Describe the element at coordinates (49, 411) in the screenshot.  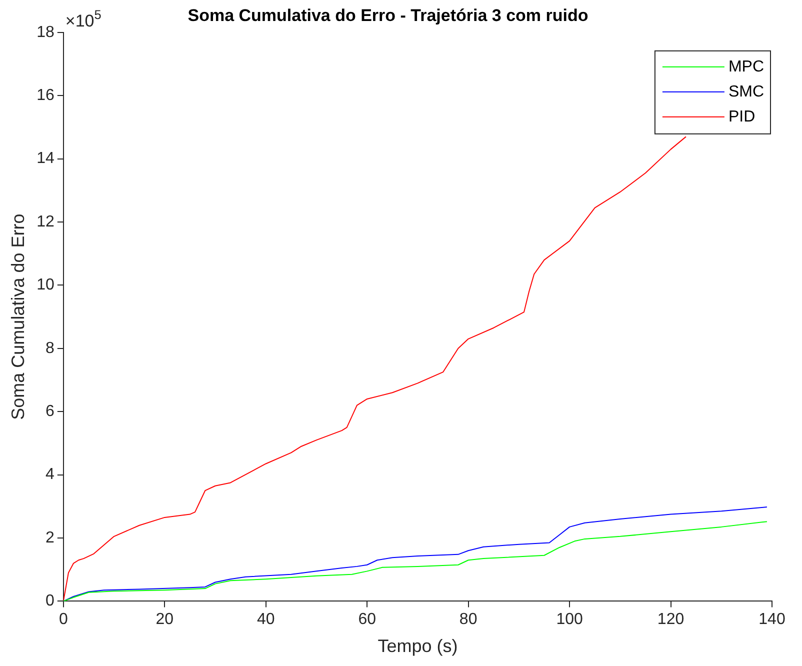
I see `y-tick-label: 6` at that location.